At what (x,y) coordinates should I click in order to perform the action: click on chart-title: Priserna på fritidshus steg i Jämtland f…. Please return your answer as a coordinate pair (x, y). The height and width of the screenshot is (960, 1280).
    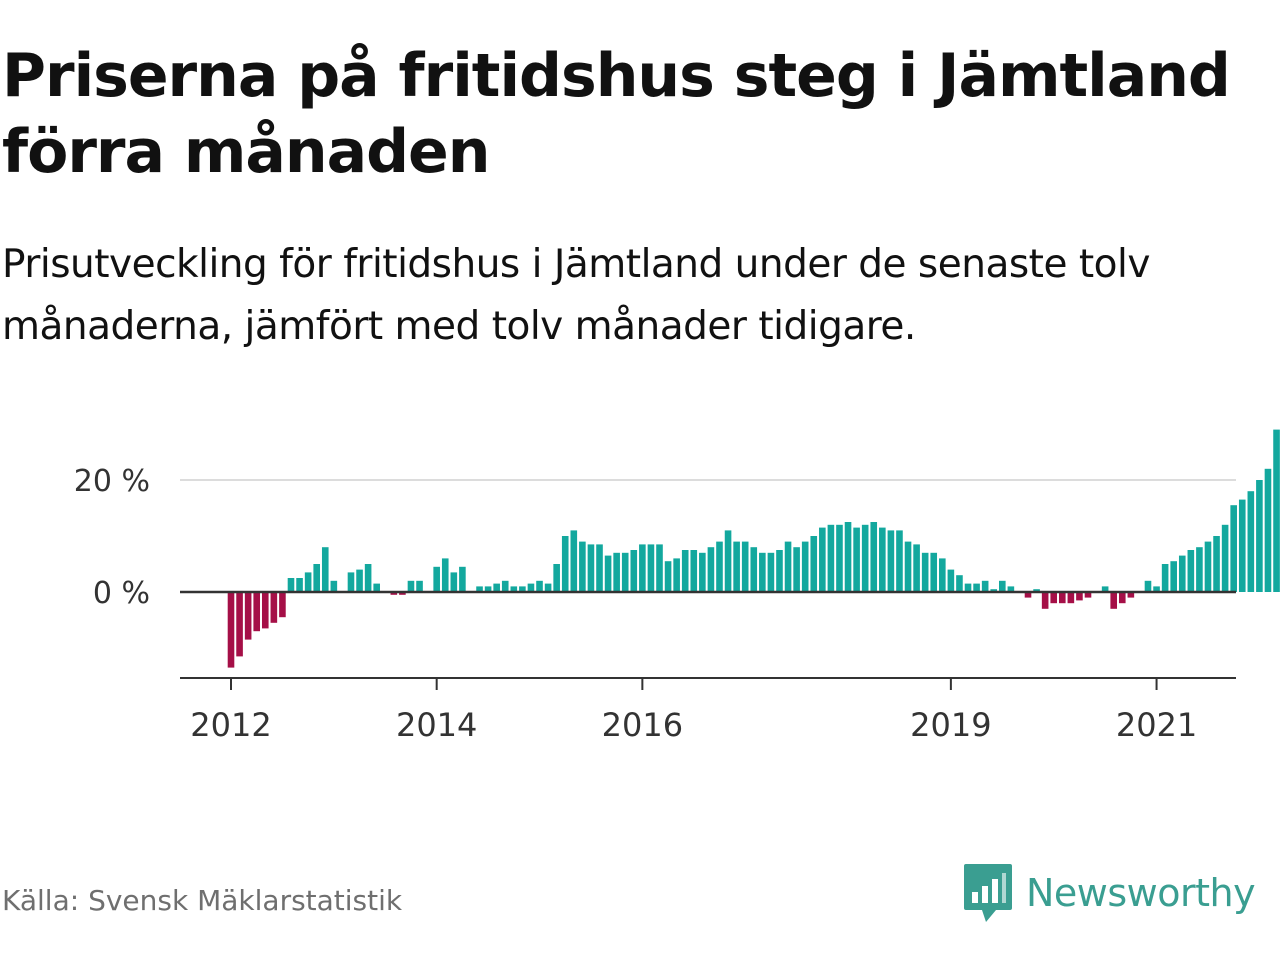
    Looking at the image, I should click on (616, 114).